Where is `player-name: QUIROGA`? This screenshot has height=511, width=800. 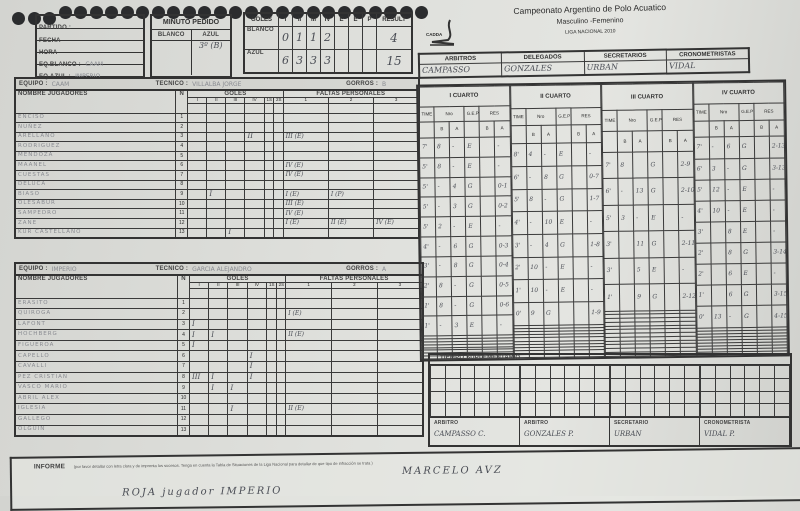 player-name: QUIROGA is located at coordinates (96, 314).